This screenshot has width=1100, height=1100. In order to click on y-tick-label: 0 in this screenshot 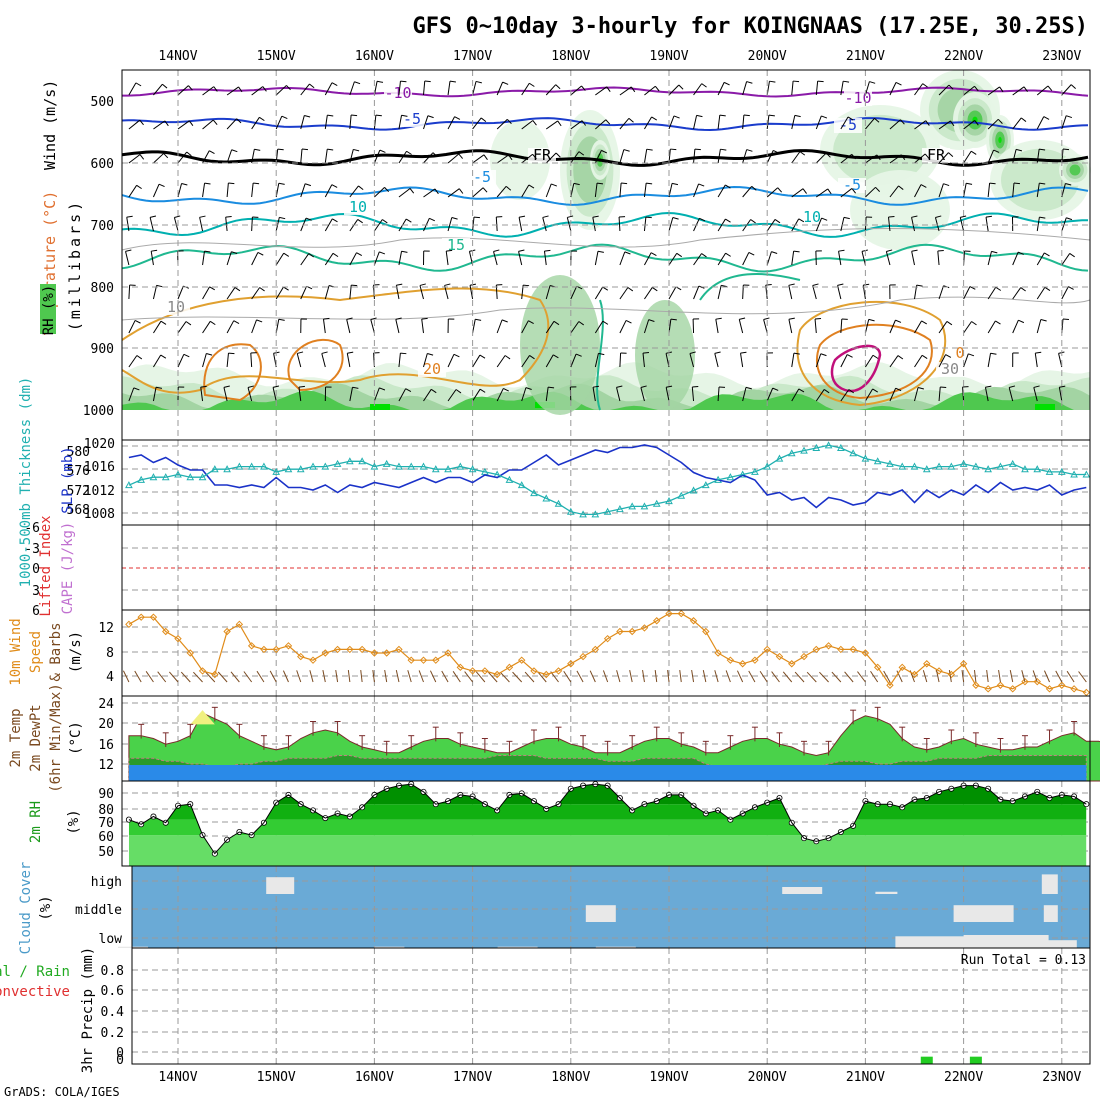, I will do `click(120, 1060)`.